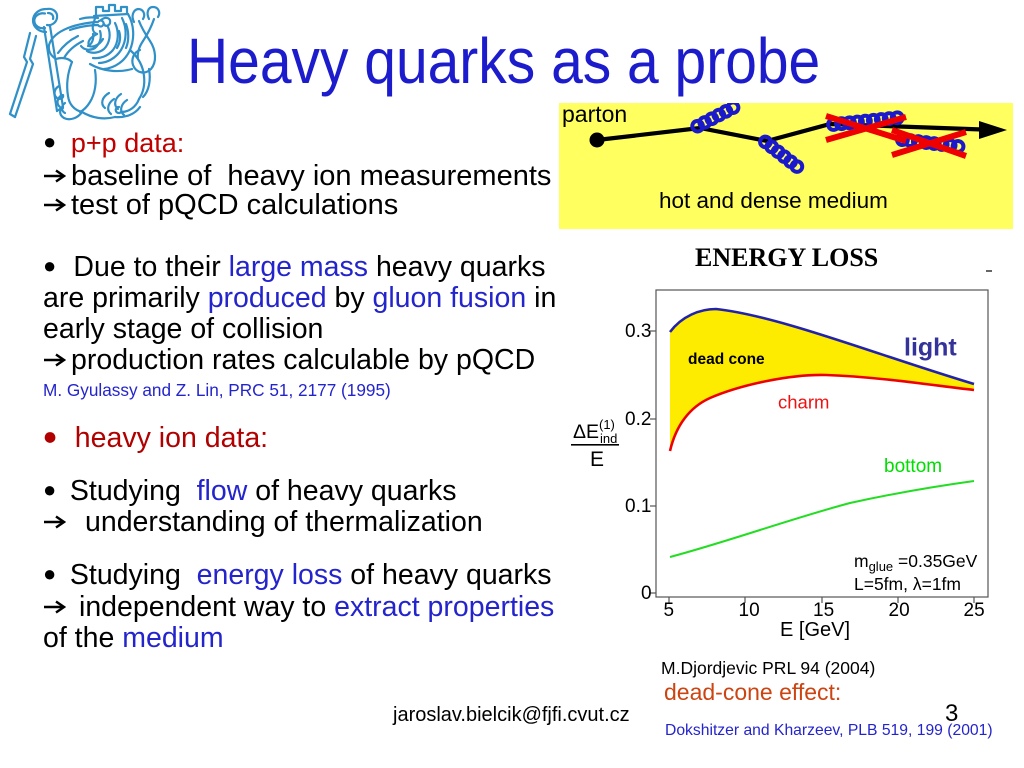 This screenshot has width=1024, height=768. Describe the element at coordinates (607, 424) in the screenshot. I see `svg-text: (1)` at that location.